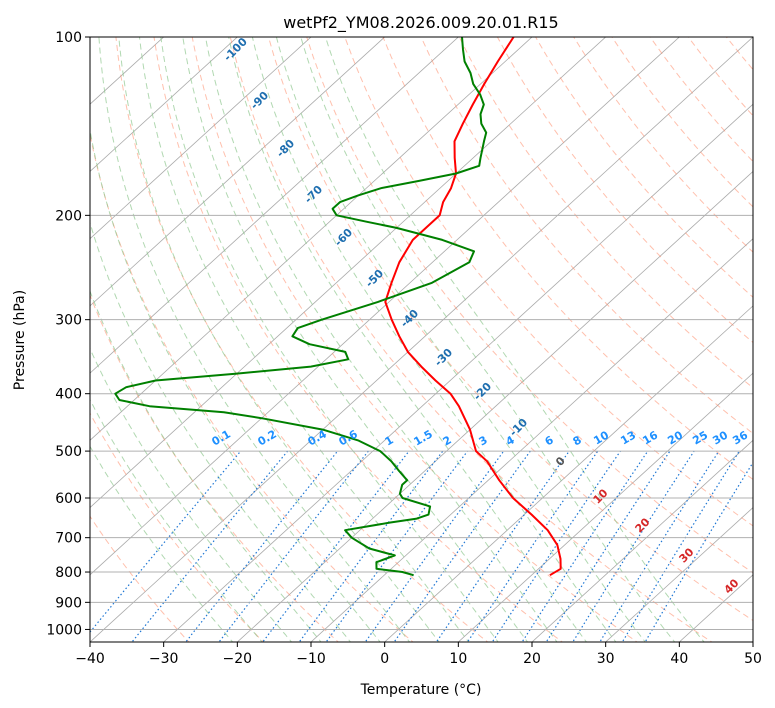  I want to click on mixing-ratio-label: 20, so click(675, 437).